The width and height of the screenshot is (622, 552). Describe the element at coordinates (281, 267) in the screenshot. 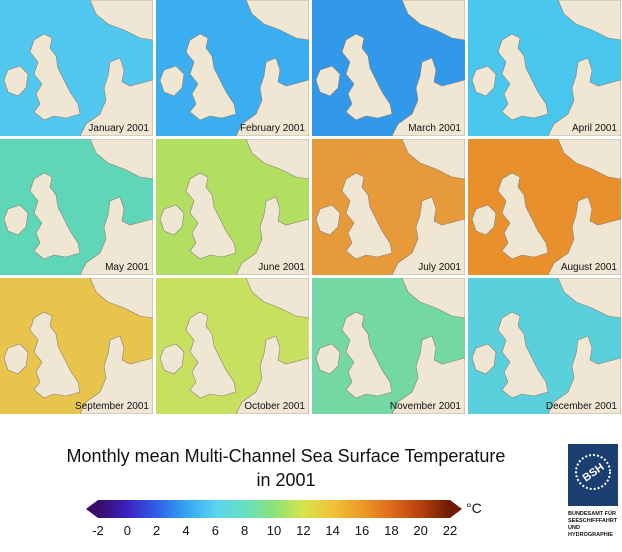

I see `panel-month-label: June 2001` at that location.